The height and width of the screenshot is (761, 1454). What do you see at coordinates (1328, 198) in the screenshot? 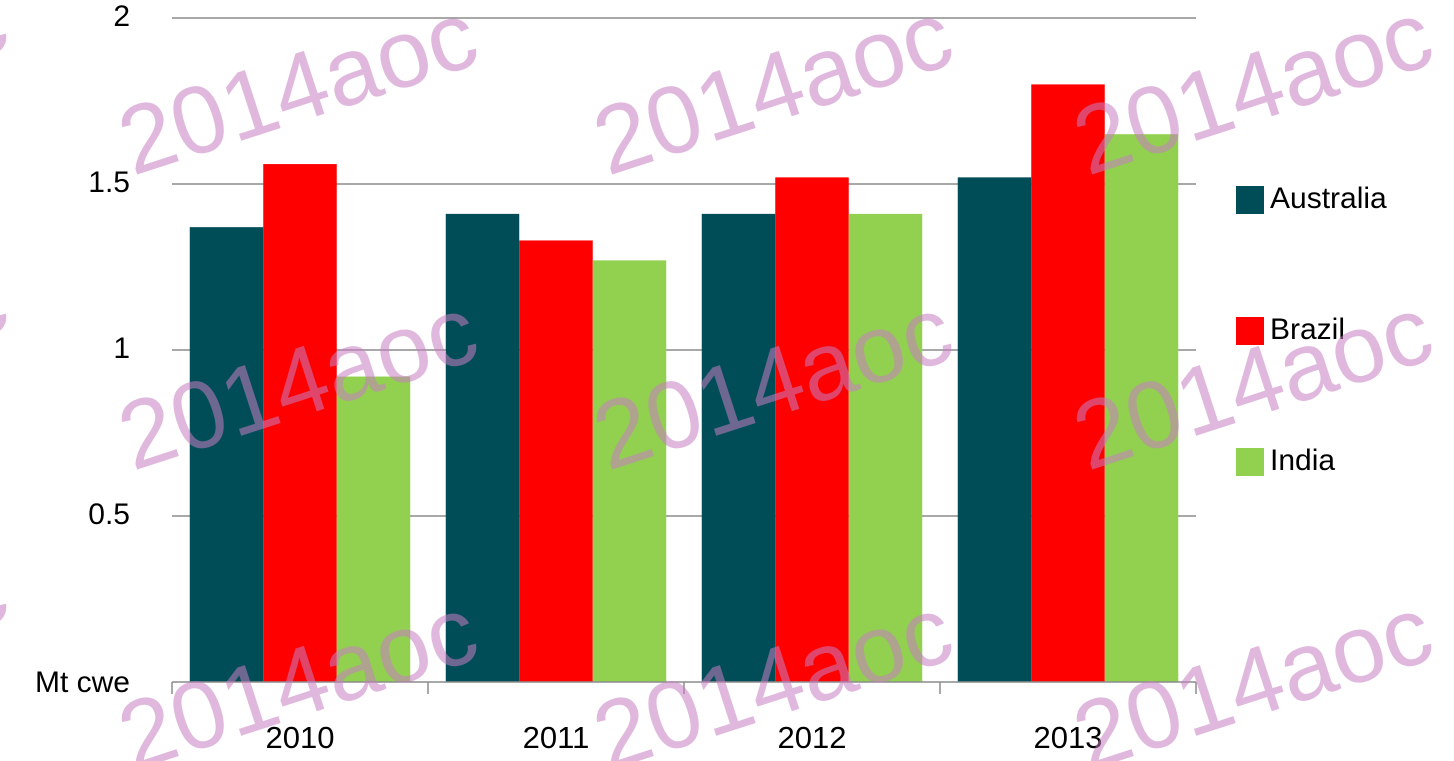
I see `legend-label: Australia` at bounding box center [1328, 198].